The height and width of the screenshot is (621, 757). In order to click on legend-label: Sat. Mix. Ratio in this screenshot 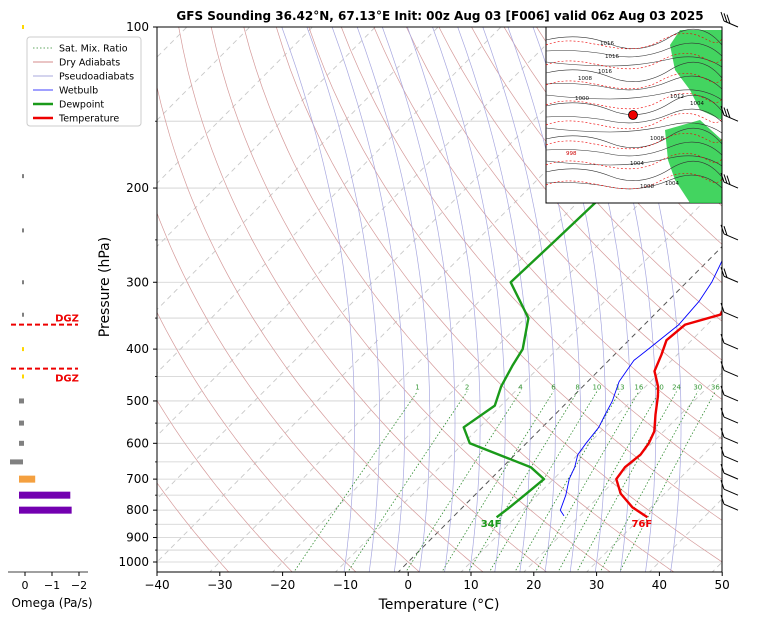, I will do `click(93, 49)`.